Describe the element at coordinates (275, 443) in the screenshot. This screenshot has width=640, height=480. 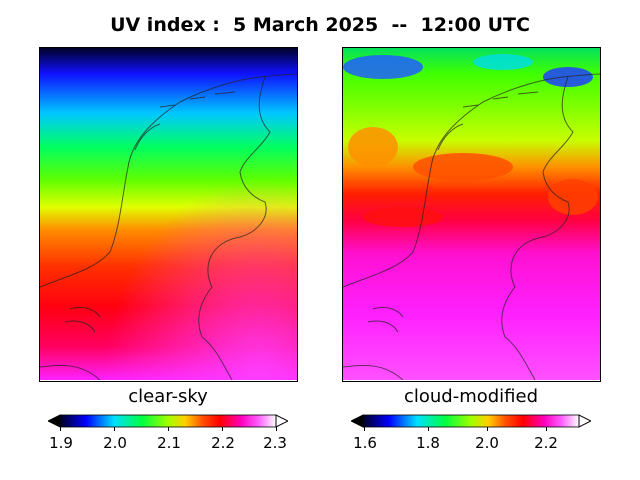
I see `tick-label: 2.3` at that location.